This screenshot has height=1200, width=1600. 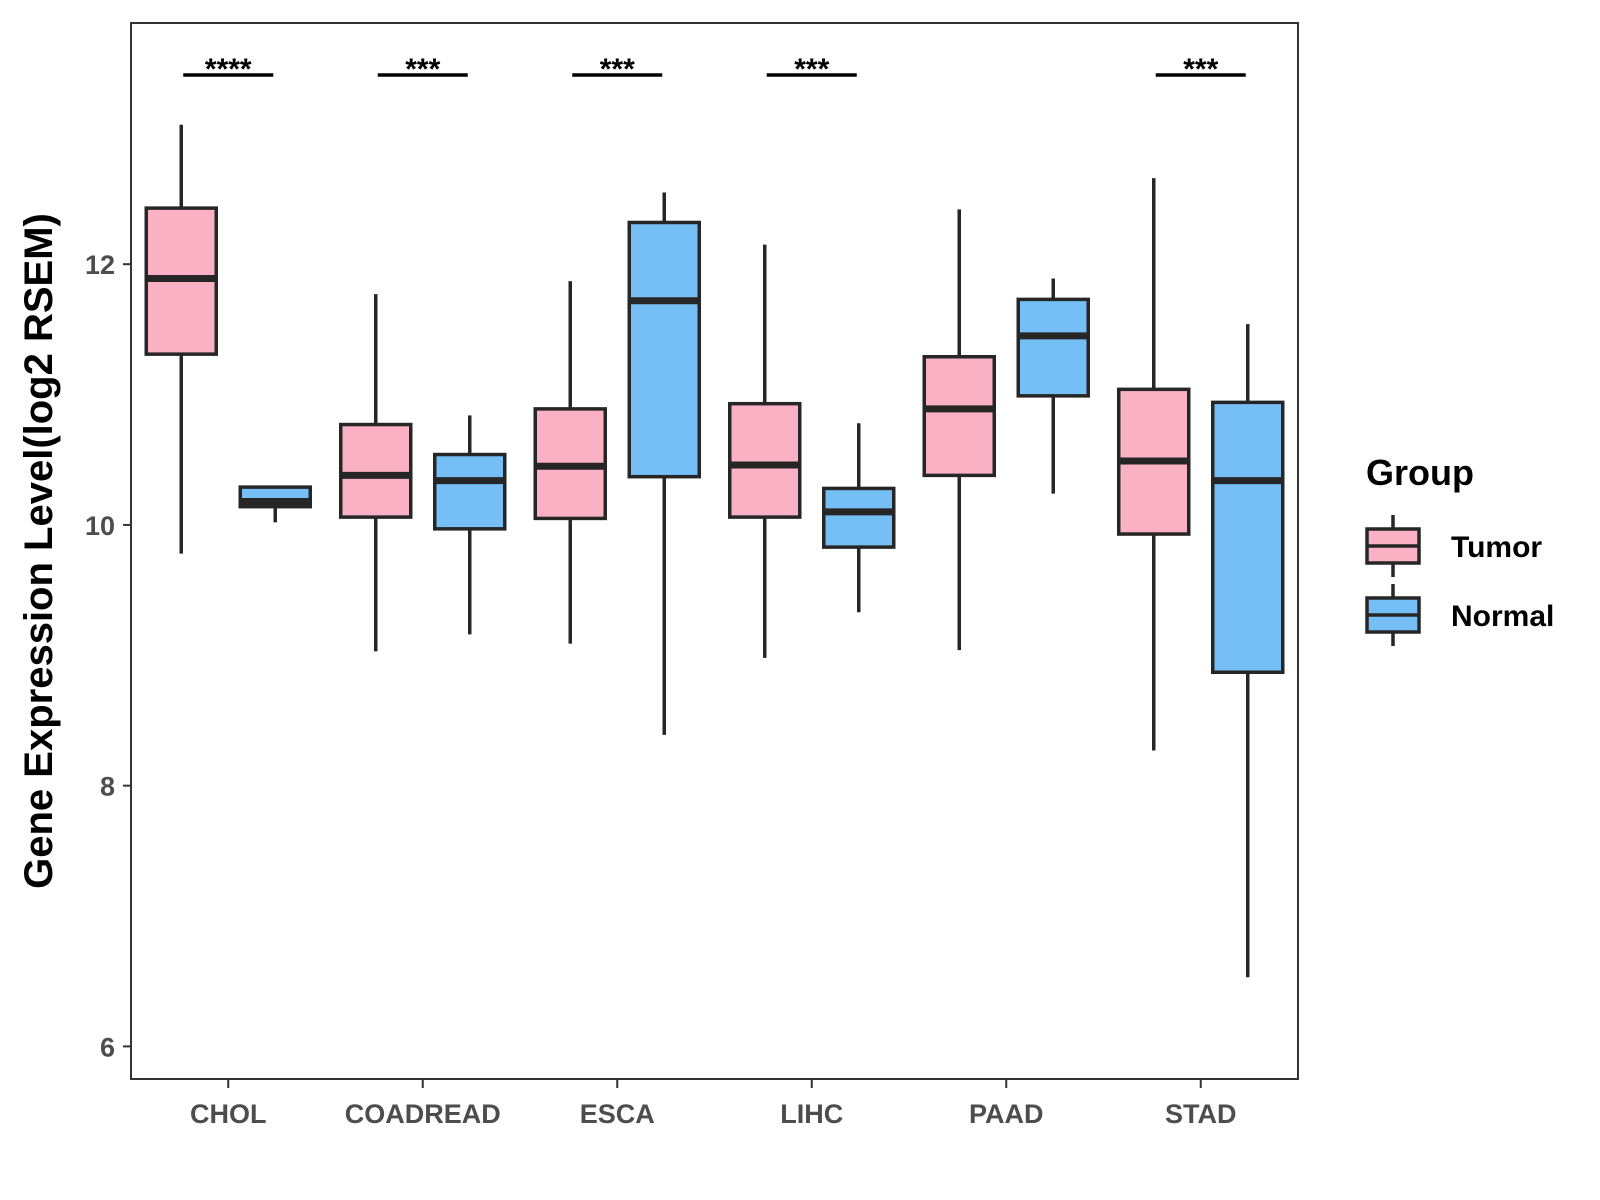 I want to click on legend-item-normal: Normal, so click(x=1459, y=615).